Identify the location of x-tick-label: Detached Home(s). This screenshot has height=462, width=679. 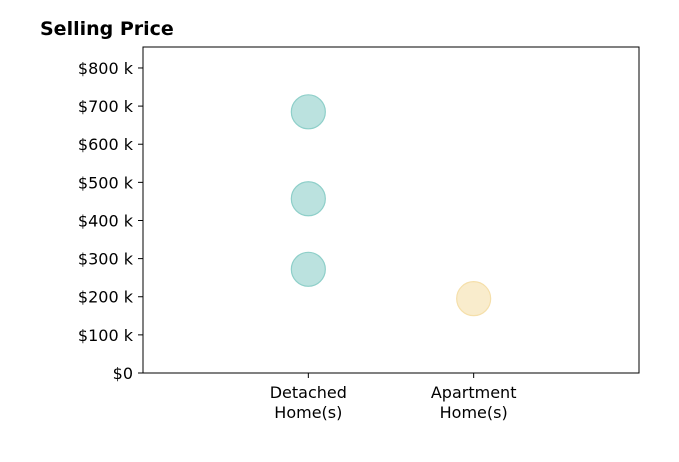
(308, 402).